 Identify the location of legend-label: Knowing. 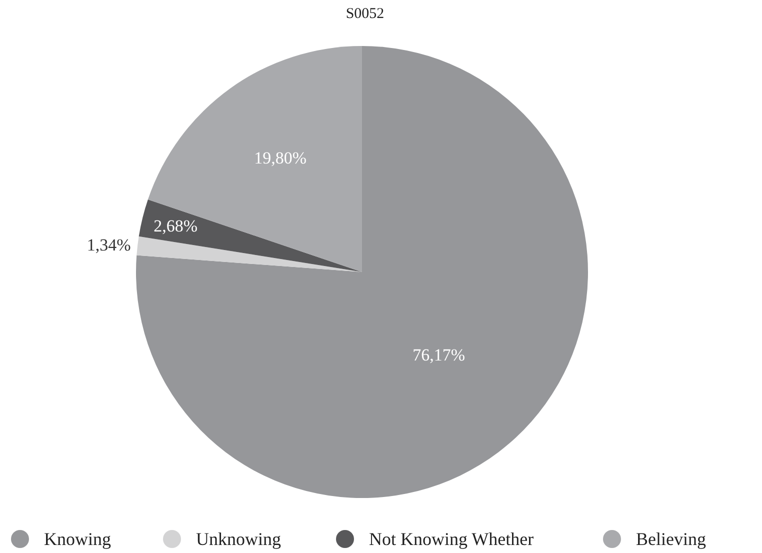
(77, 539).